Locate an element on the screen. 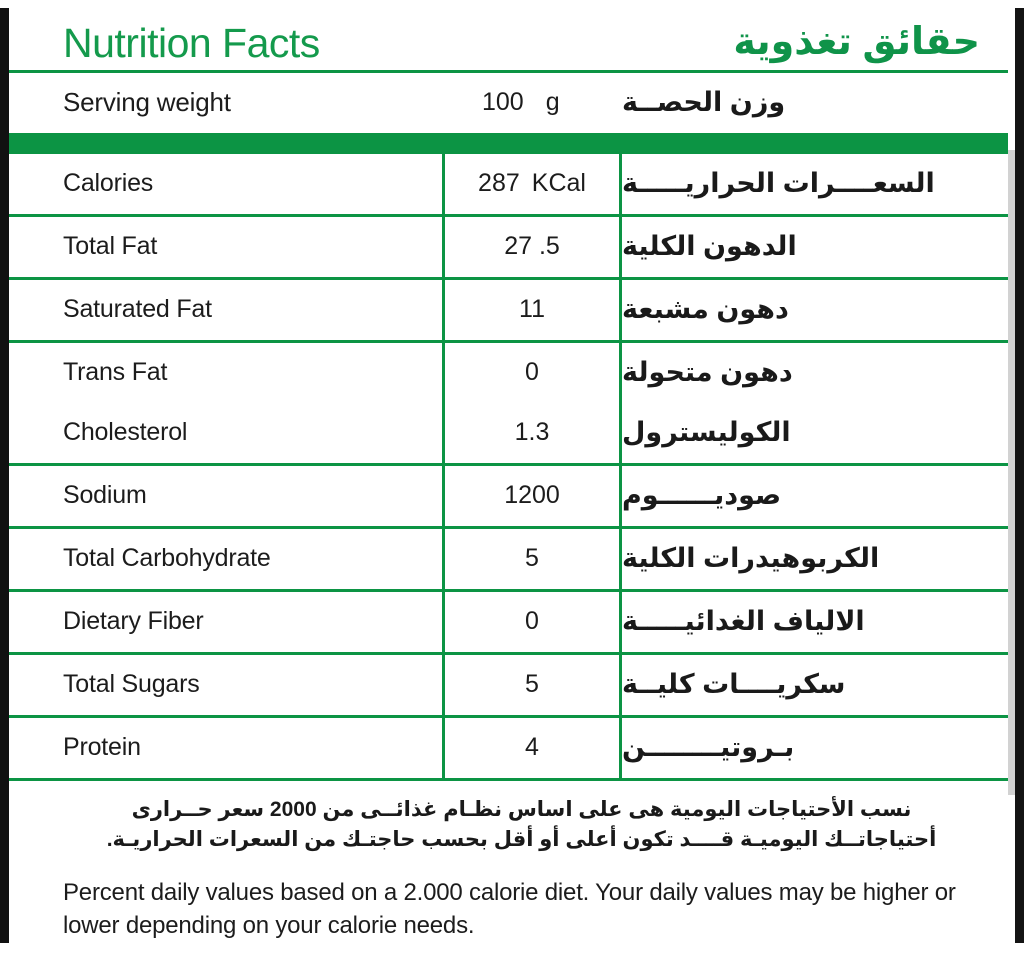 The image size is (1024, 975). scan-edge-right is located at coordinates (1019, 475).